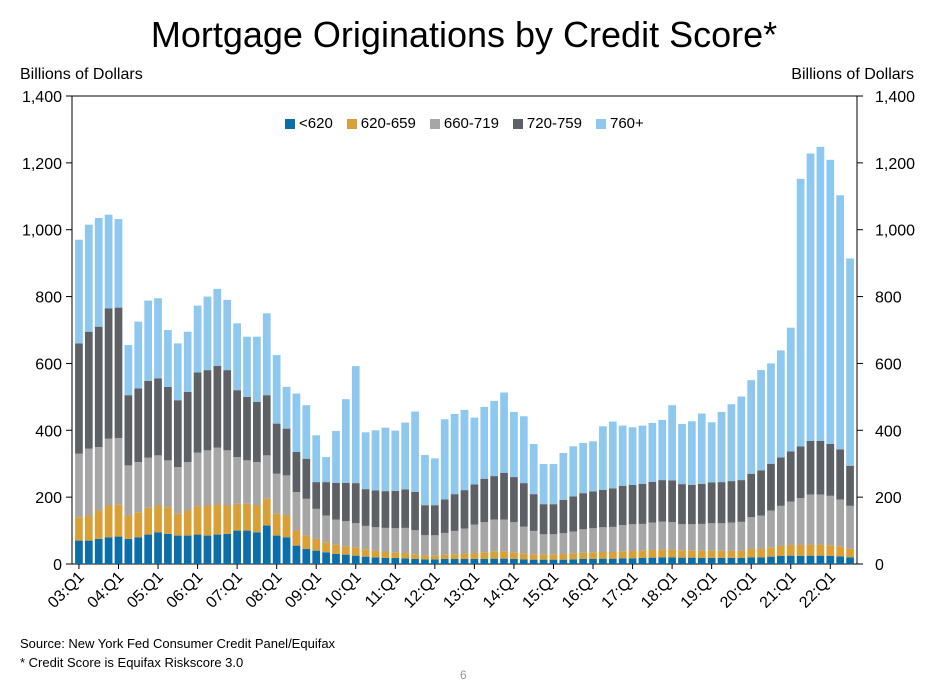  What do you see at coordinates (464, 123) in the screenshot?
I see `chart-legend: <620 620-659 660-719 720-759 760+` at bounding box center [464, 123].